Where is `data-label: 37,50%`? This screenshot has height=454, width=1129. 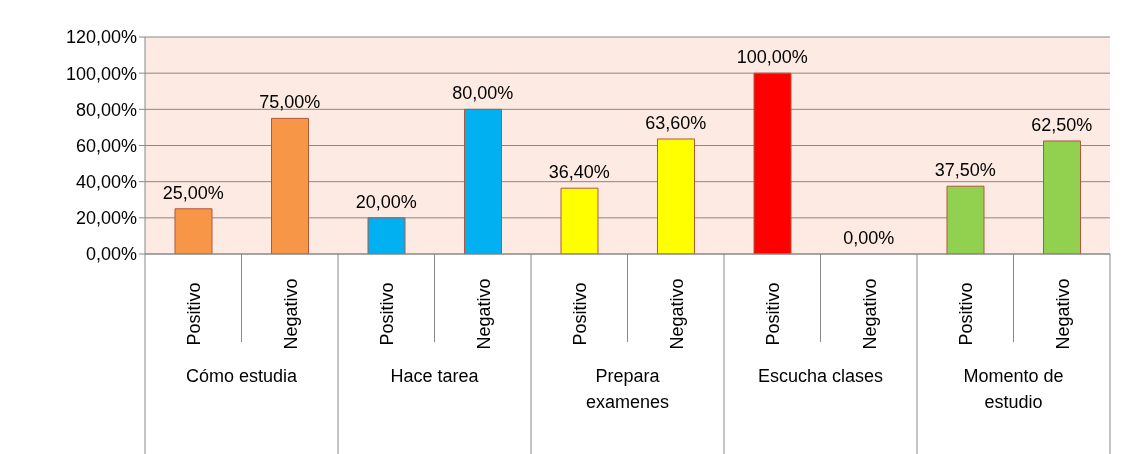
data-label: 37,50% is located at coordinates (965, 170).